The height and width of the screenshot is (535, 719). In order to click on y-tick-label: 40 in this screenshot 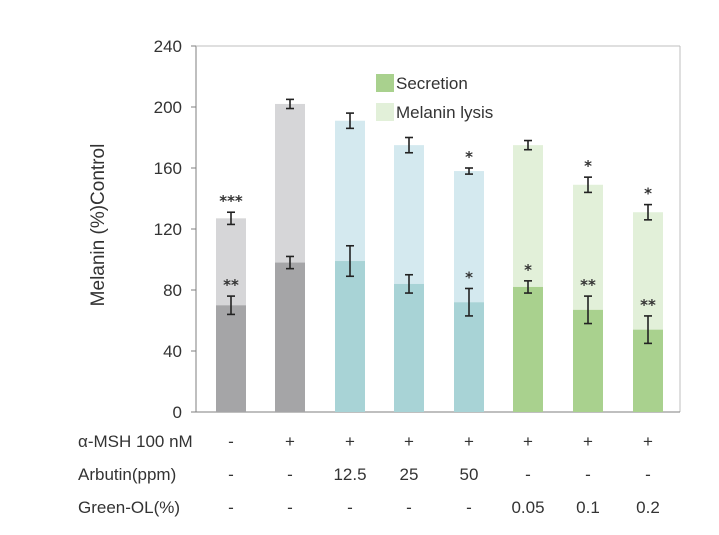, I will do `click(172, 351)`.